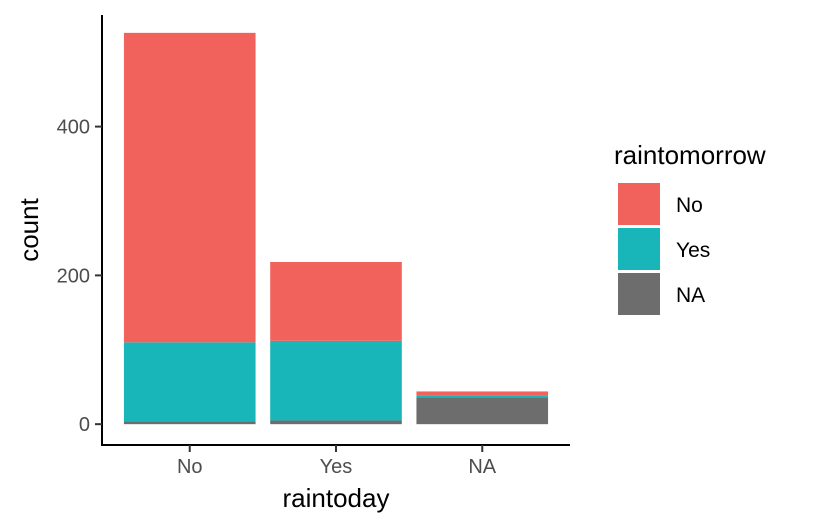  What do you see at coordinates (336, 498) in the screenshot?
I see `x-axis-title: raintoday` at bounding box center [336, 498].